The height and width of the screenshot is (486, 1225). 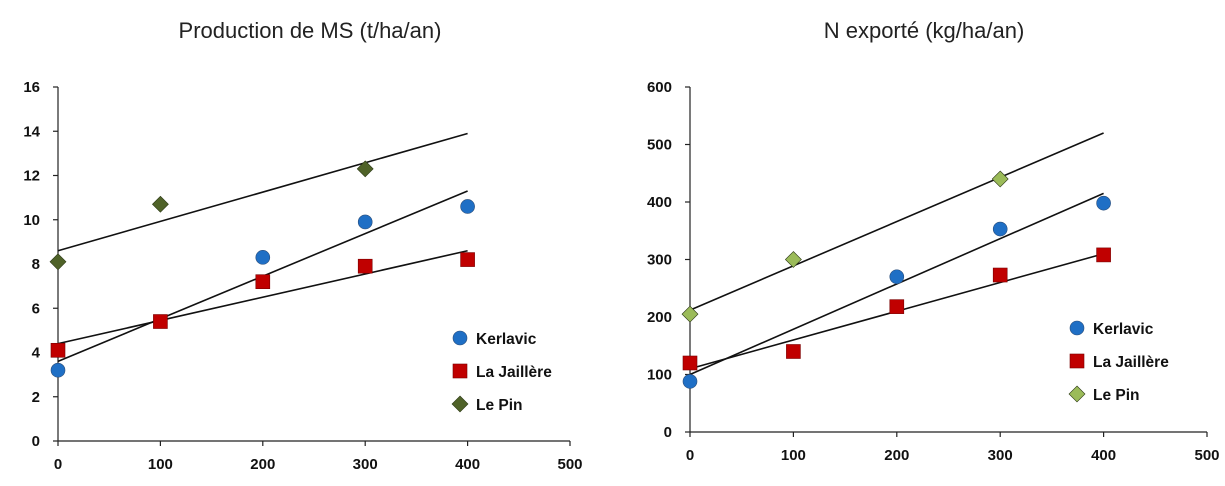 I want to click on y-tick-label: 8, so click(x=36, y=264).